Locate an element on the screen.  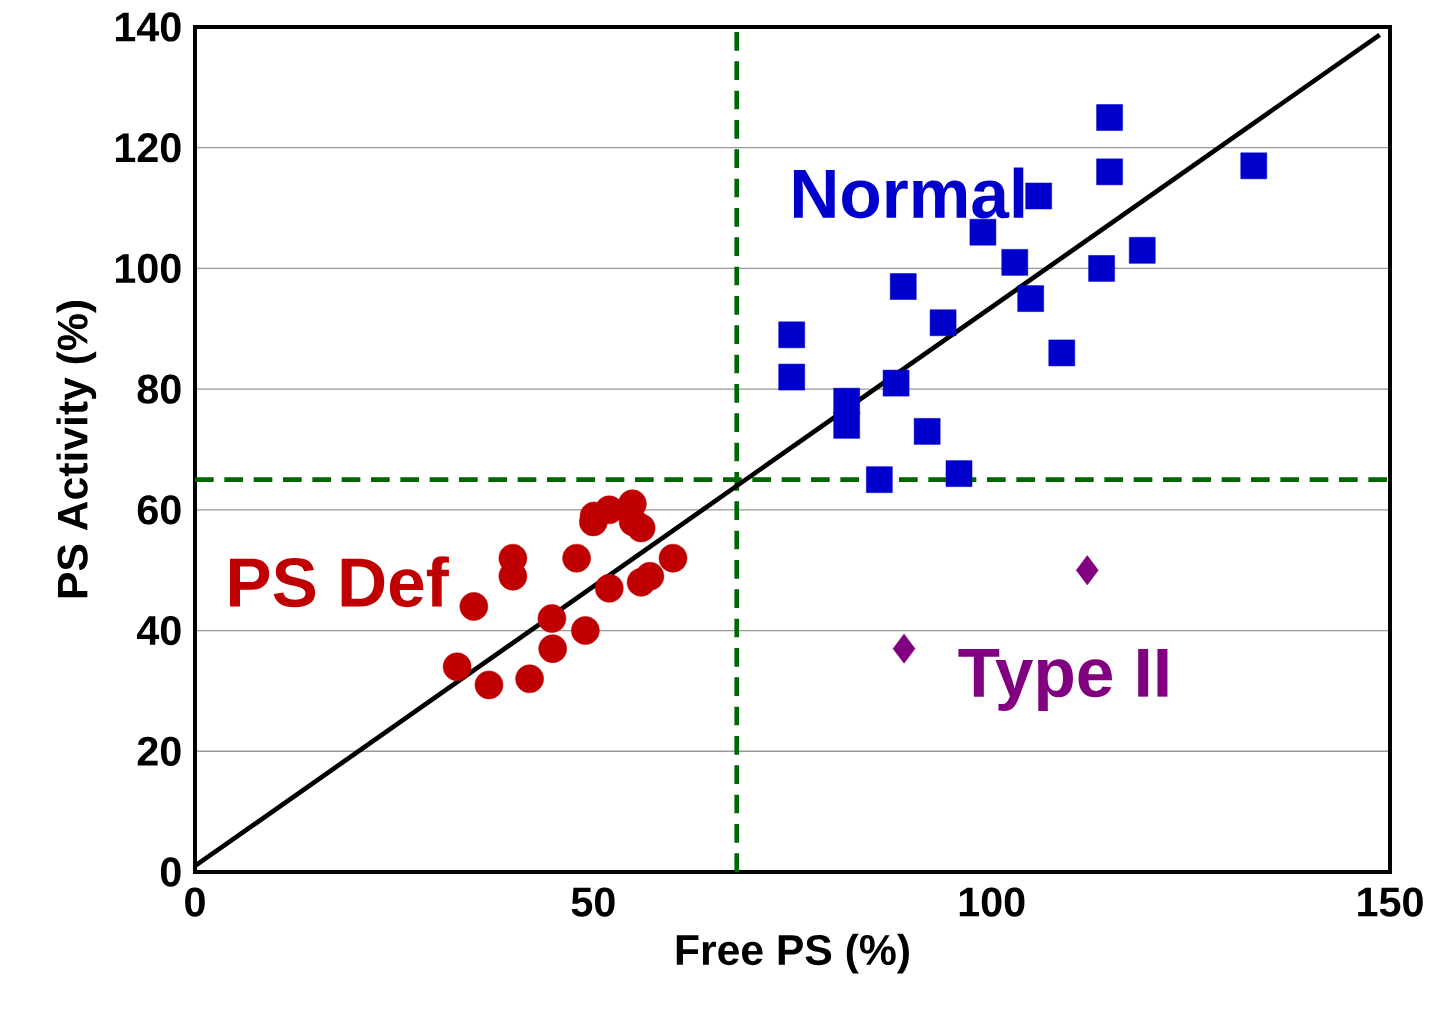
series-label: Type II is located at coordinates (1063, 680).